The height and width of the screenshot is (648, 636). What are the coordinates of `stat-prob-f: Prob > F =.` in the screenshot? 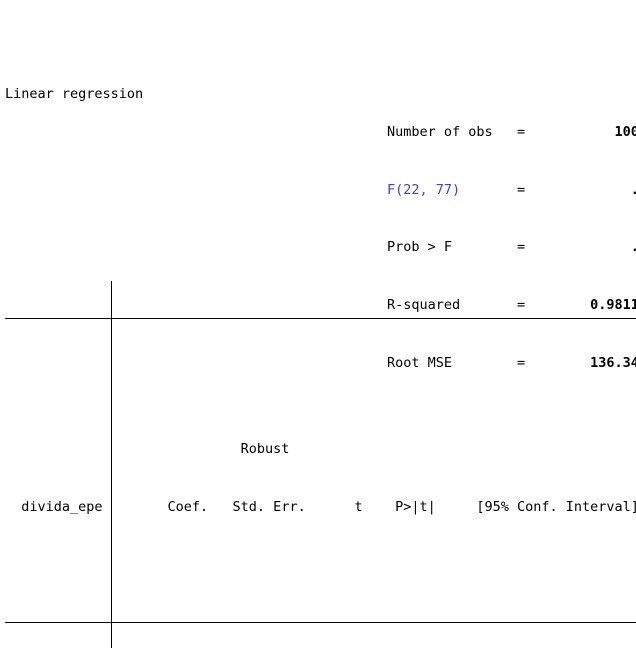 It's located at (511, 247).